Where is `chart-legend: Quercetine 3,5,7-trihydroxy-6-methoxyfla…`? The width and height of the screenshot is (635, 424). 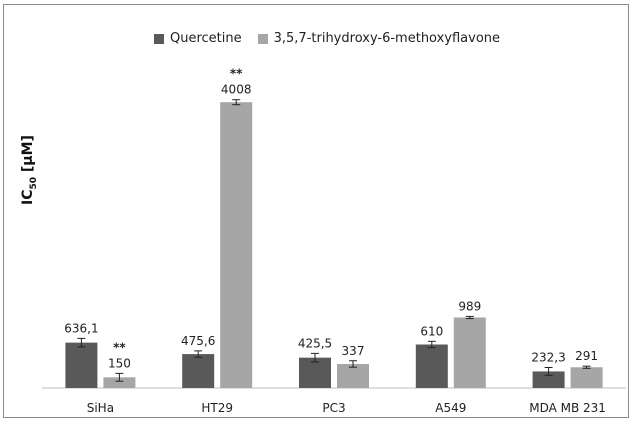
chart-legend: Quercetine 3,5,7-trihydroxy-6-methoxyfla… is located at coordinates (335, 38).